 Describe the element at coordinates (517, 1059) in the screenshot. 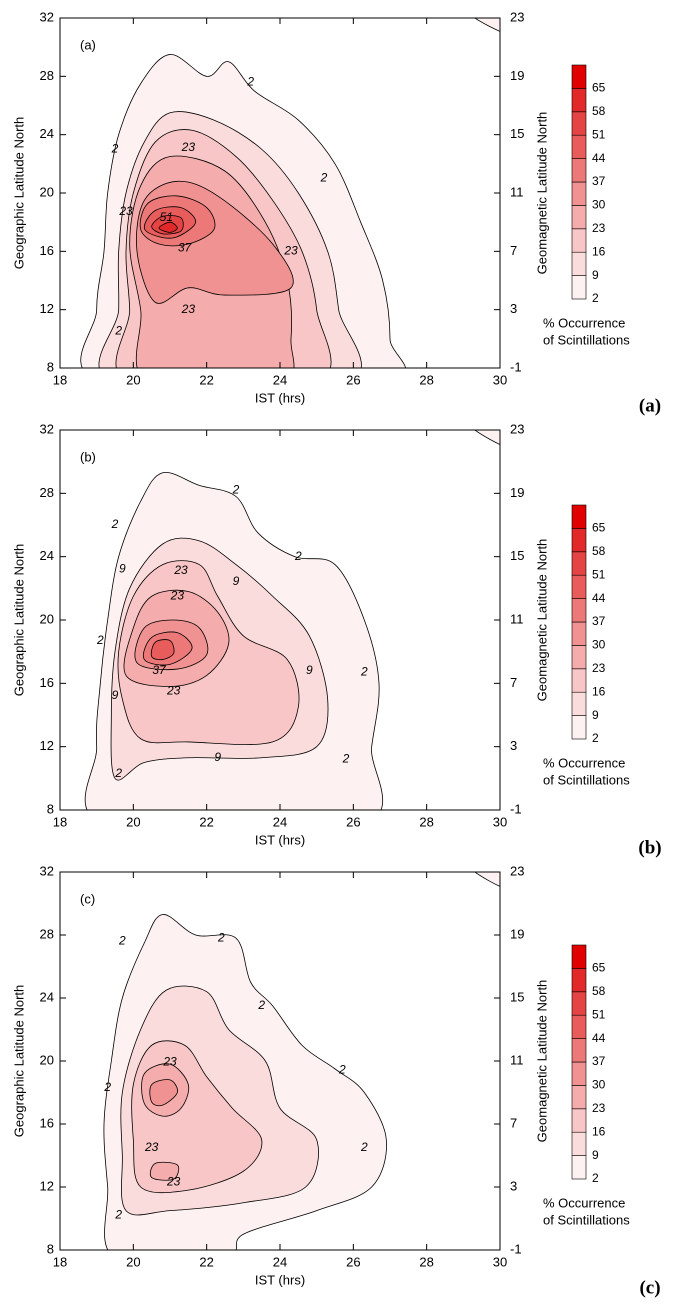

I see `y2-tick-label: 11` at that location.